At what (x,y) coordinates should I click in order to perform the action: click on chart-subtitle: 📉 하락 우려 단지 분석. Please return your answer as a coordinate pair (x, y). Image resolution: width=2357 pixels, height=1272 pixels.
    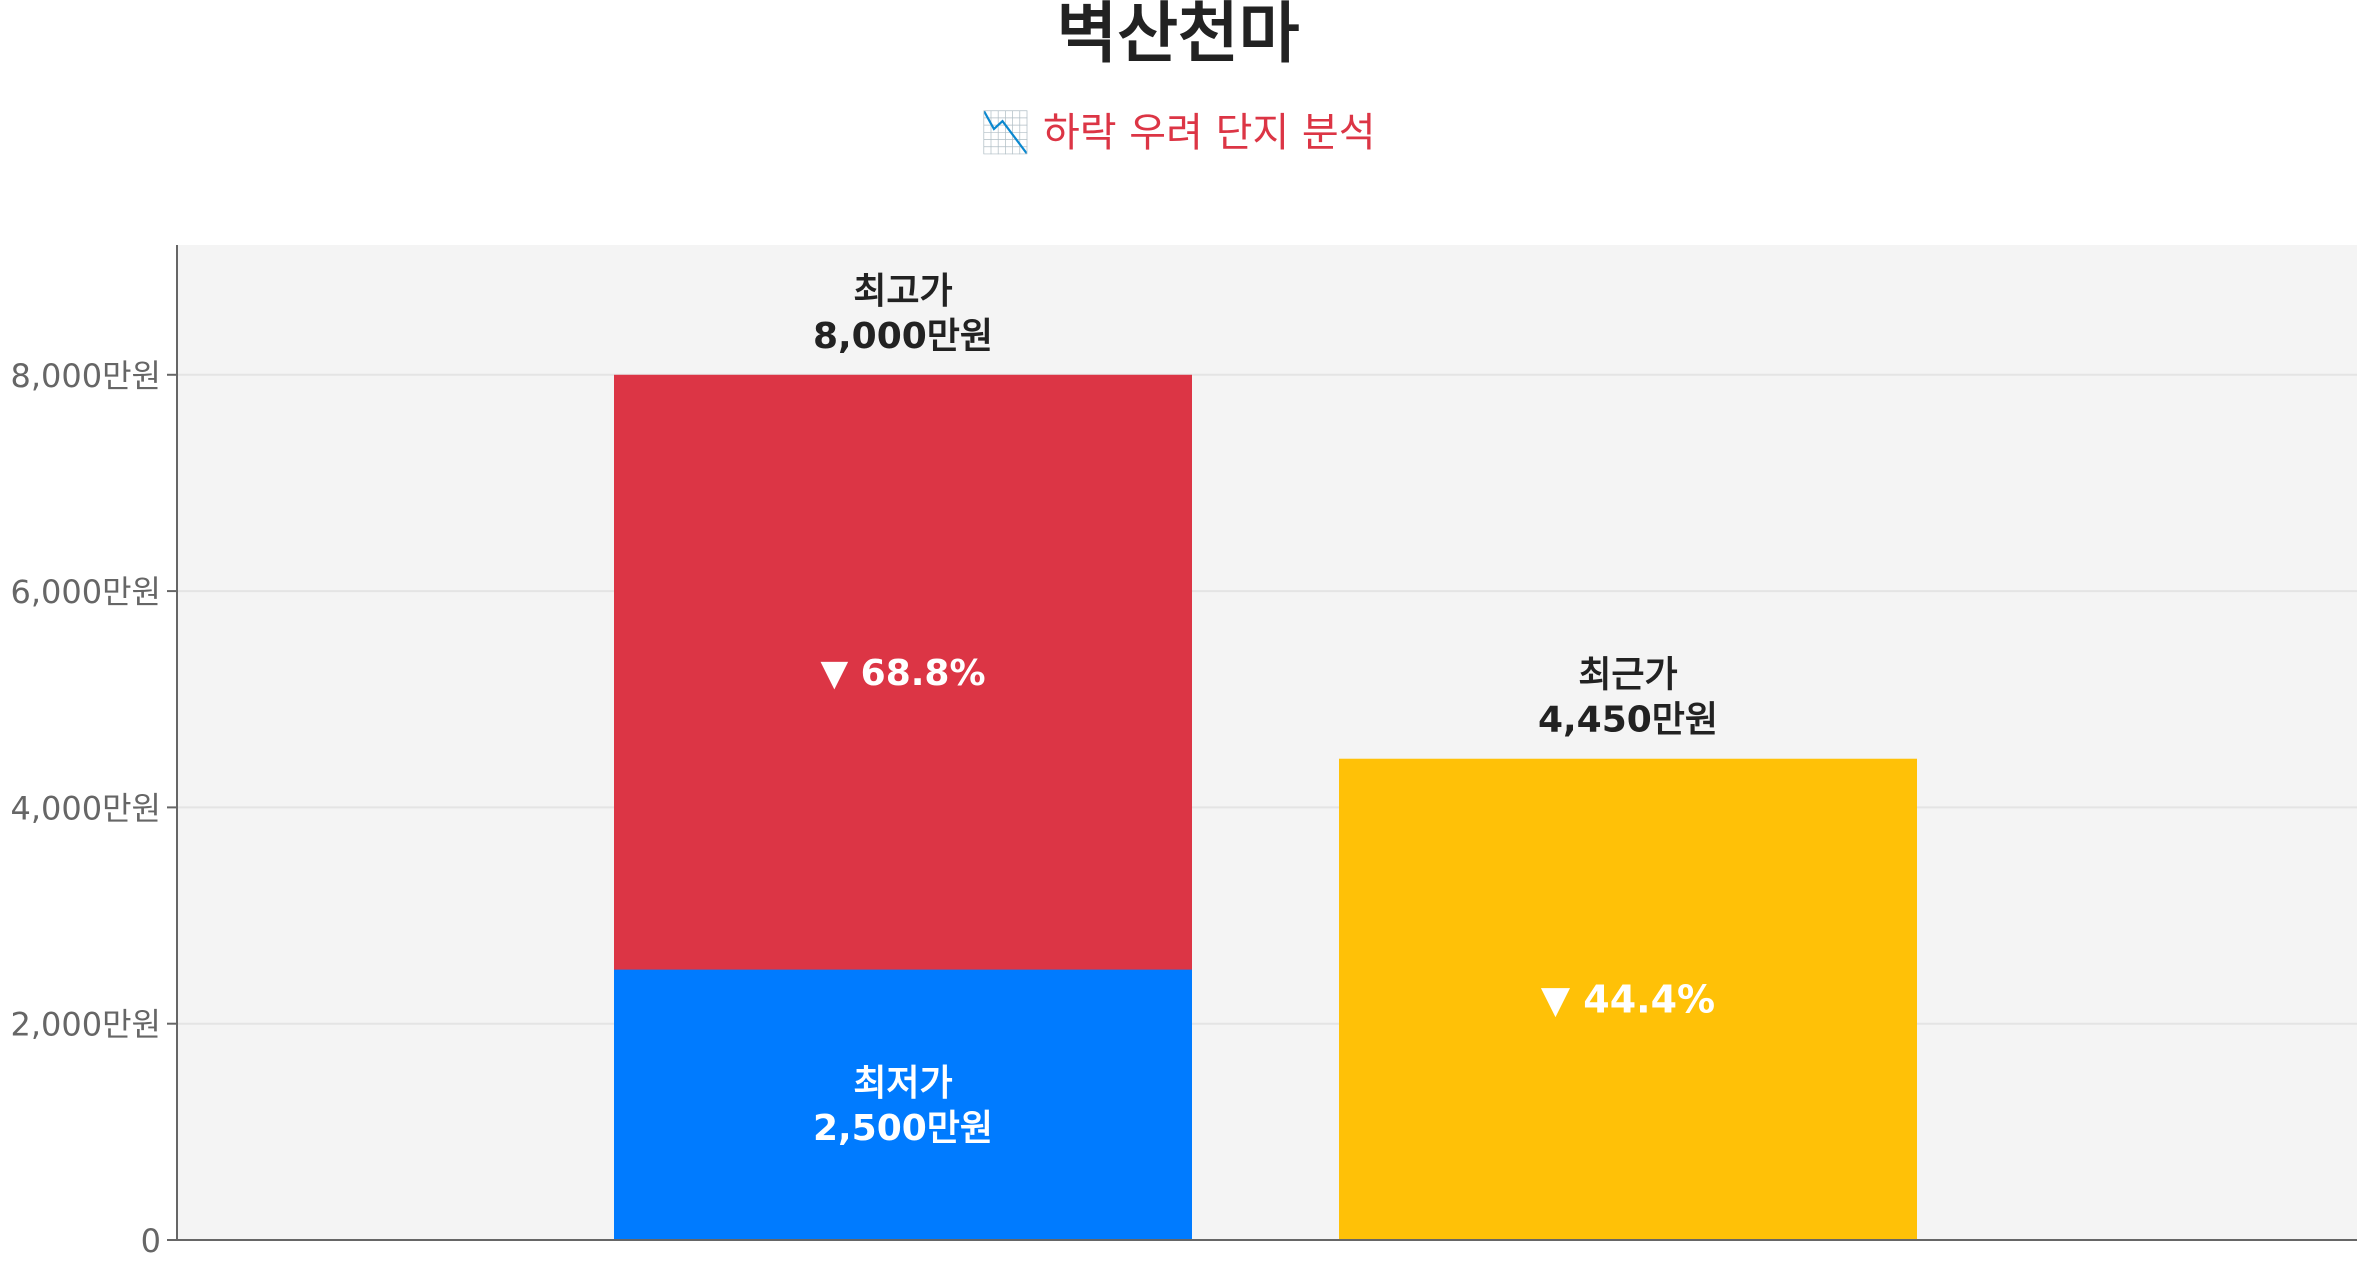
    Looking at the image, I should click on (1177, 132).